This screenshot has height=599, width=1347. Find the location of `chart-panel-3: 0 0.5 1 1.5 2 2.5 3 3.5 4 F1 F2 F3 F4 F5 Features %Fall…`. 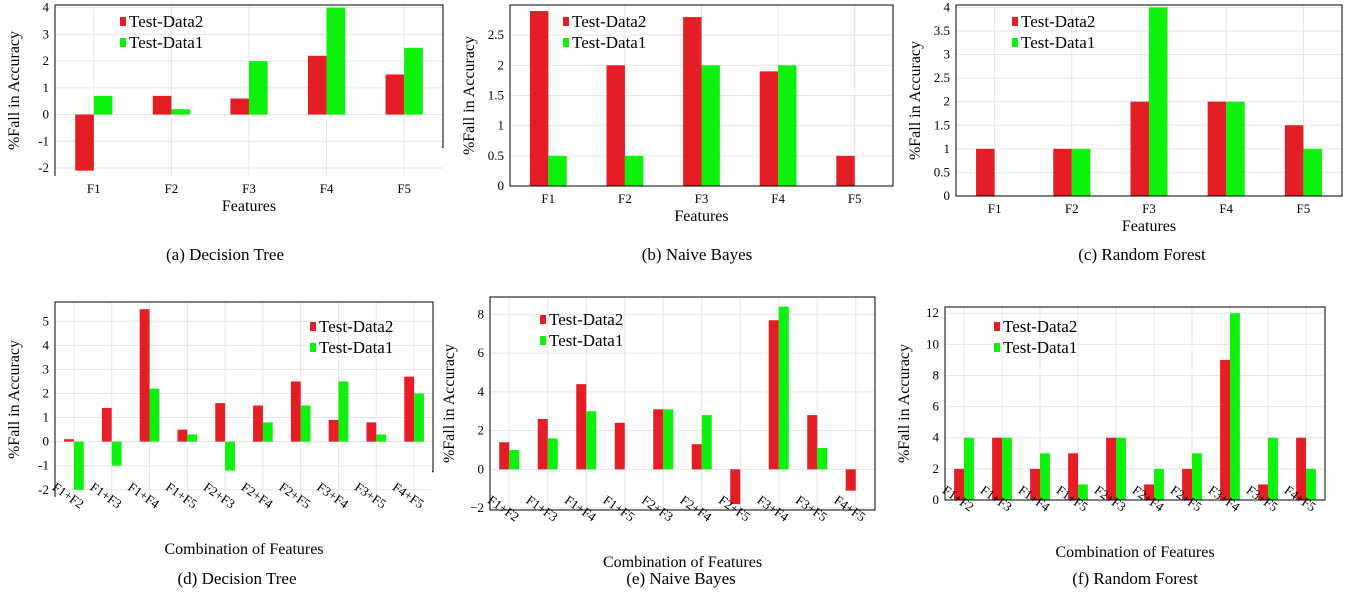

chart-panel-3: 0 0.5 1 1.5 2 2.5 3 3.5 4 F1 F2 F3 F4 F5 Features %Fall… is located at coordinates (1125, 132).